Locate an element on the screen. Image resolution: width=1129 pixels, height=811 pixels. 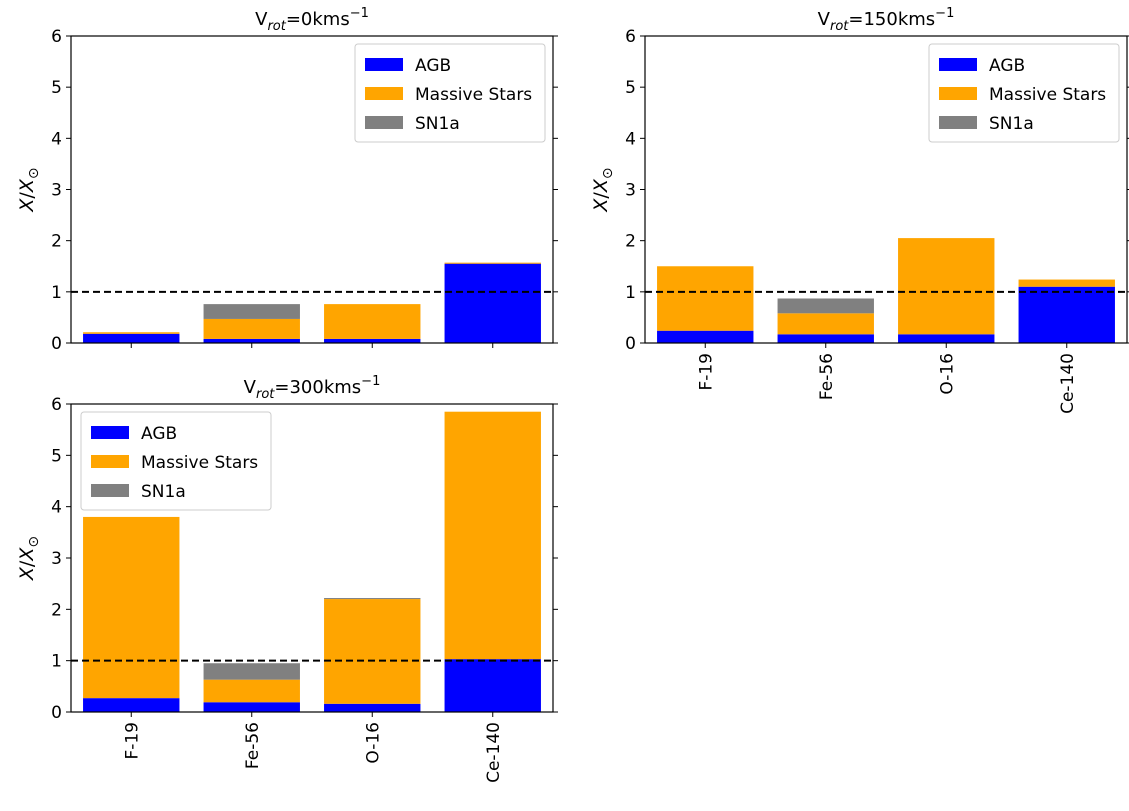
chart-title: Vrot=300kms−1 is located at coordinates (312, 388).